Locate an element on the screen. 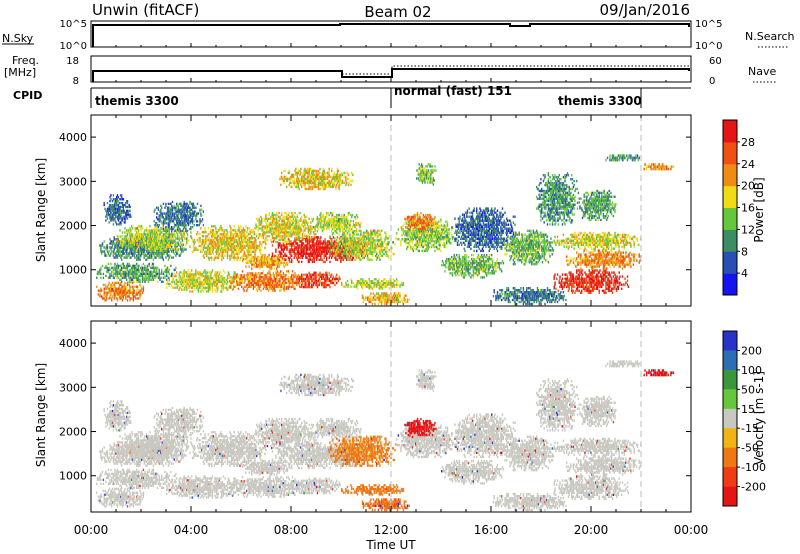 The width and height of the screenshot is (800, 554). cpid-segment-2: normal (fast) 151 is located at coordinates (453, 91).